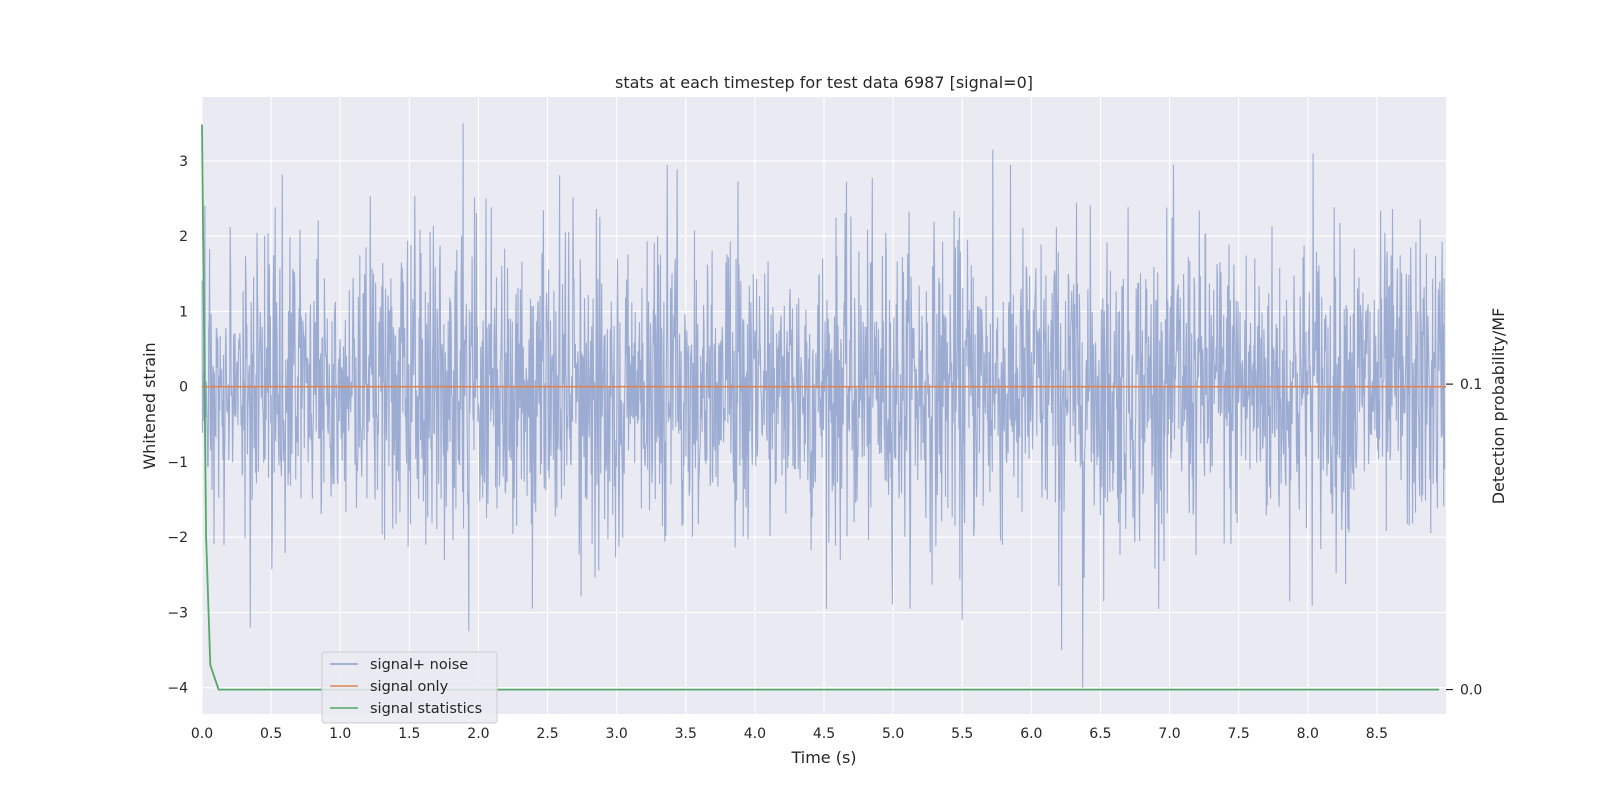  Describe the element at coordinates (1471, 691) in the screenshot. I see `right-y-tick-label: 0.0` at that location.